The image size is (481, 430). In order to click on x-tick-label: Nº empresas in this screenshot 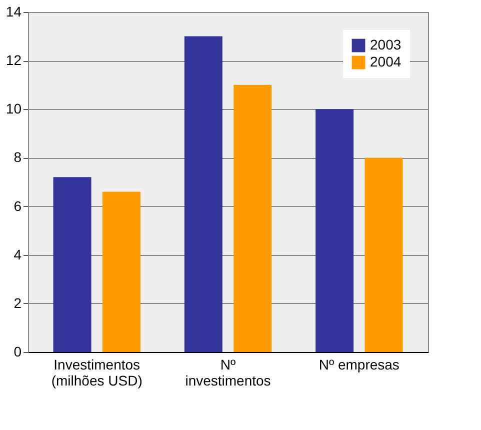, I will do `click(359, 364)`.